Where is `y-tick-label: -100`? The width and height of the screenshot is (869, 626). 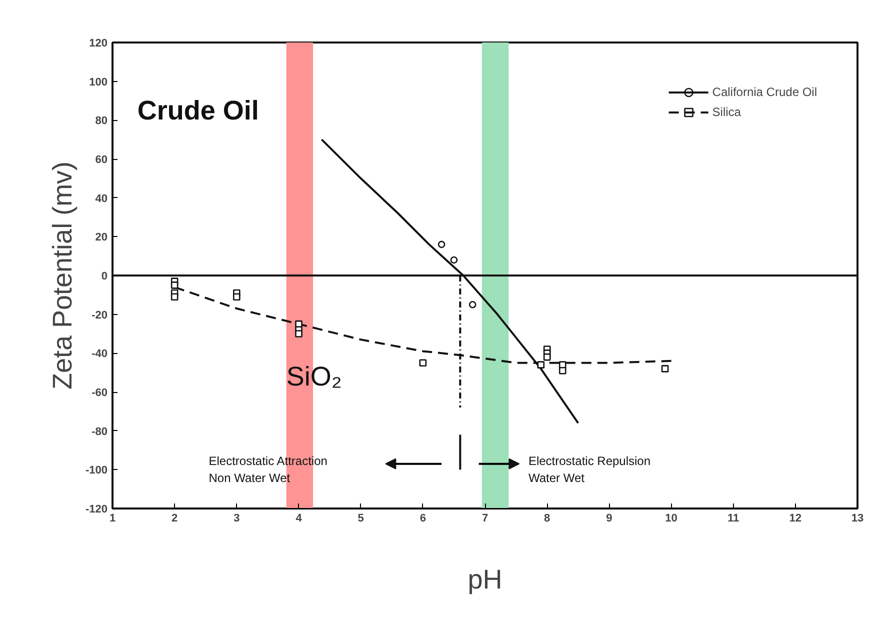 y-tick-label: -100 is located at coordinates (96, 470).